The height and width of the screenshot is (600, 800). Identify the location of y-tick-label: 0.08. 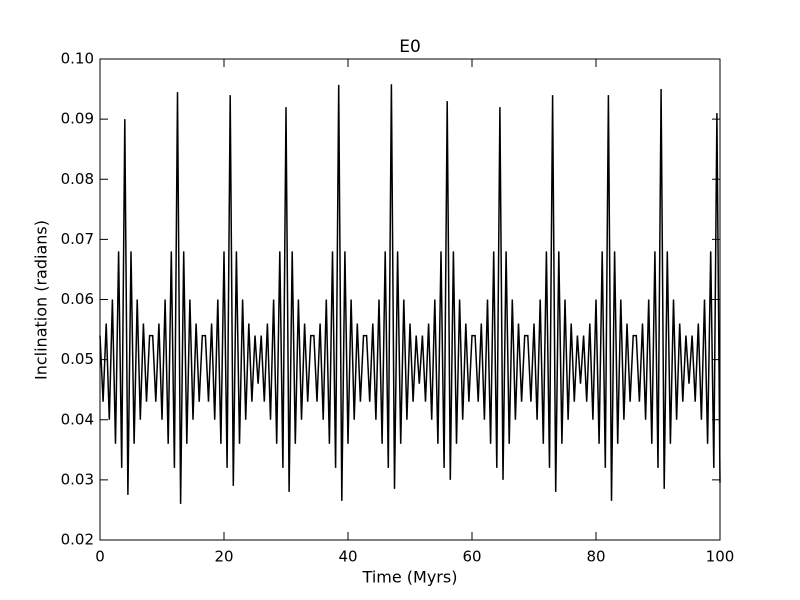
(77, 179).